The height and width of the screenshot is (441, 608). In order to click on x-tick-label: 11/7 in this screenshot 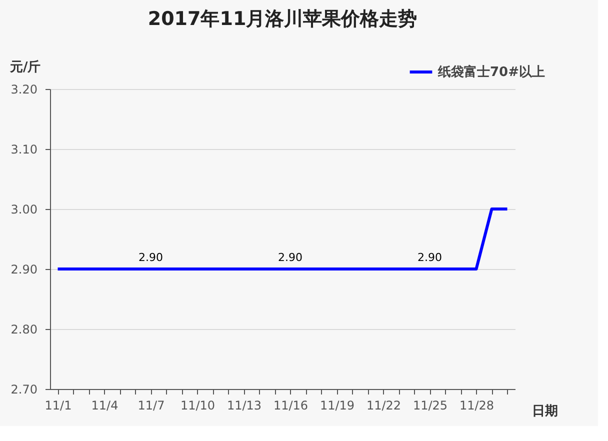, I will do `click(151, 405)`.